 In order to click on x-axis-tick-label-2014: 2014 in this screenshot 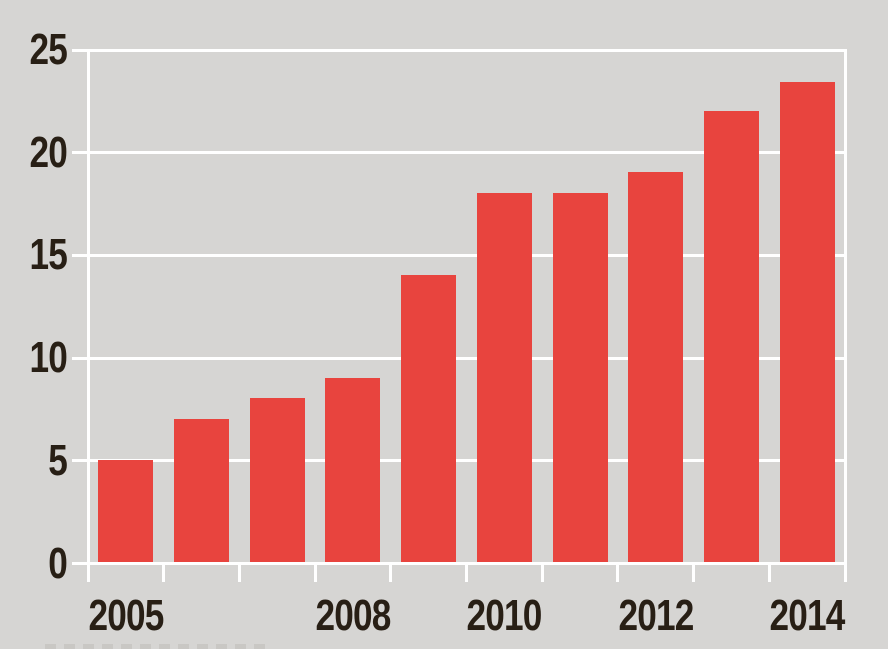, I will do `click(807, 615)`.